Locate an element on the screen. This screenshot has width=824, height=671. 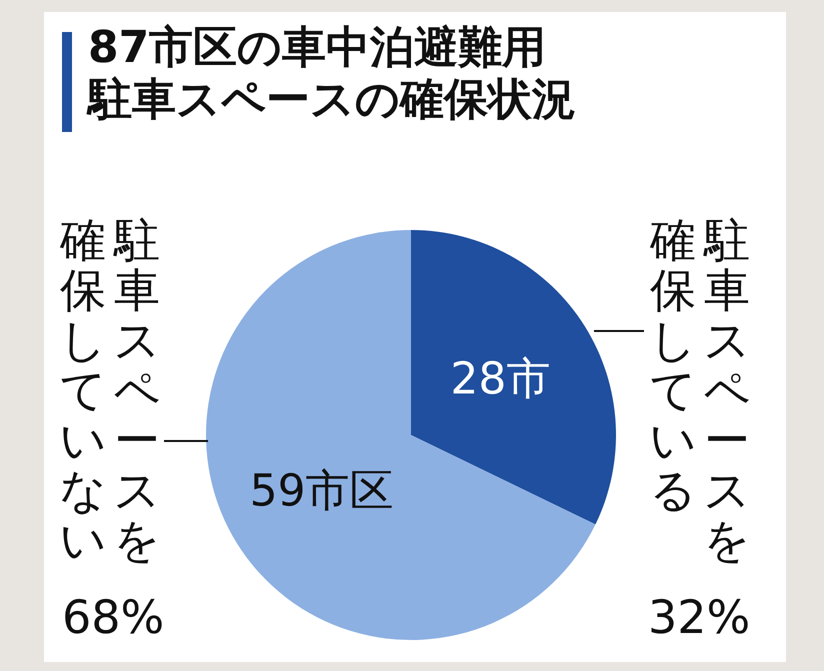
category-label: 駐車スペースを確保していない is located at coordinates (110, 390).